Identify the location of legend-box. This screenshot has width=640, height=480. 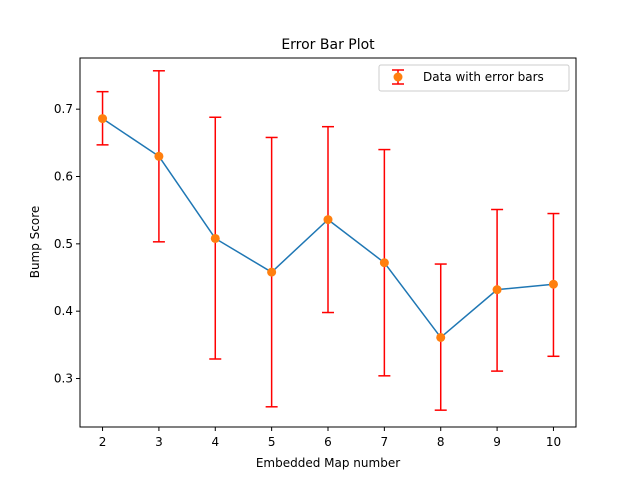
(474, 78).